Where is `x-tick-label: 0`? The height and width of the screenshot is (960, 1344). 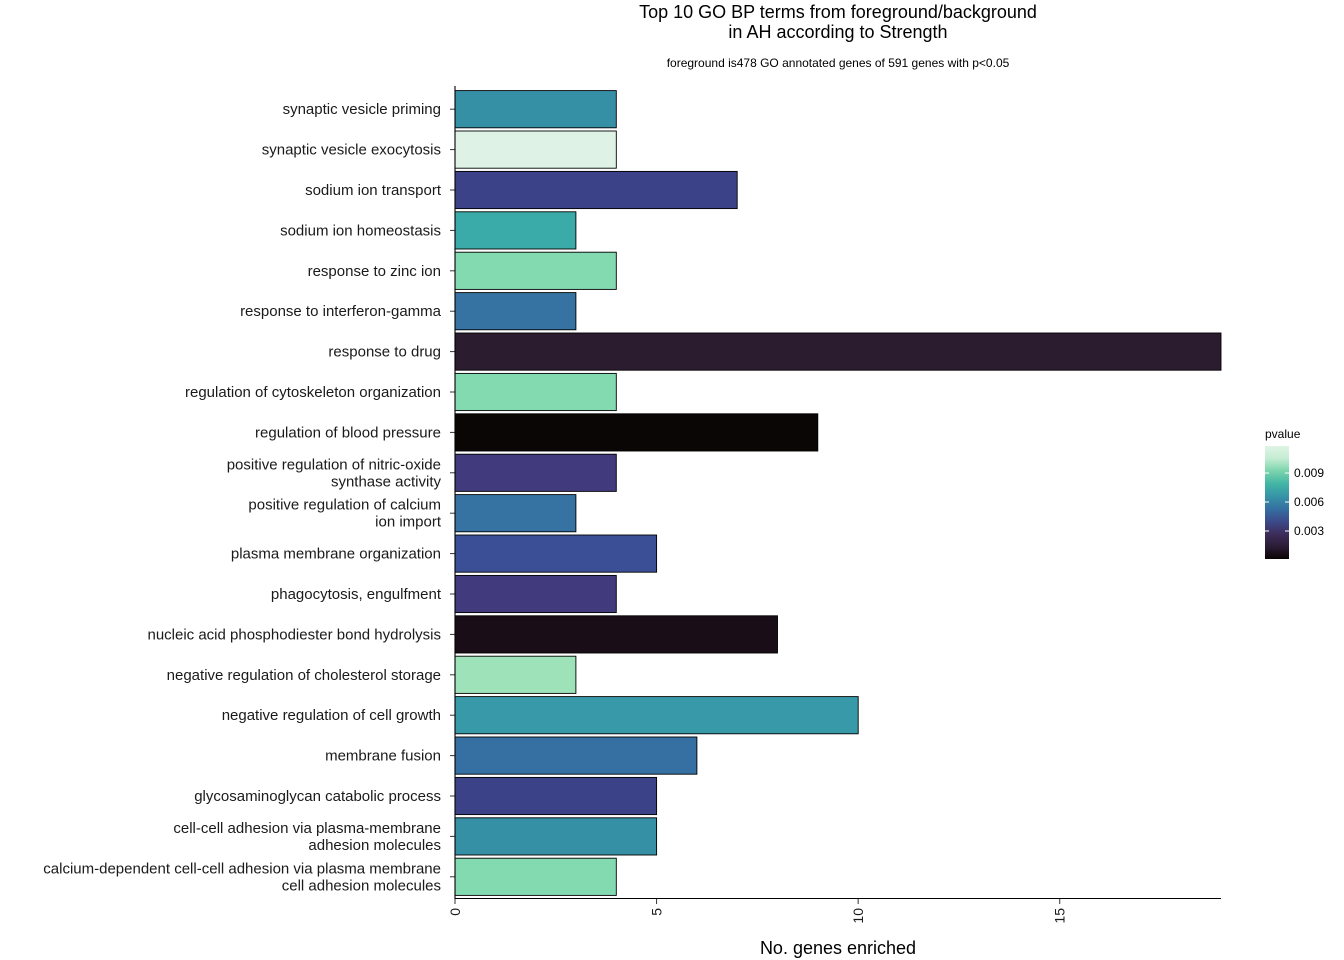 x-tick-label: 0 is located at coordinates (455, 912).